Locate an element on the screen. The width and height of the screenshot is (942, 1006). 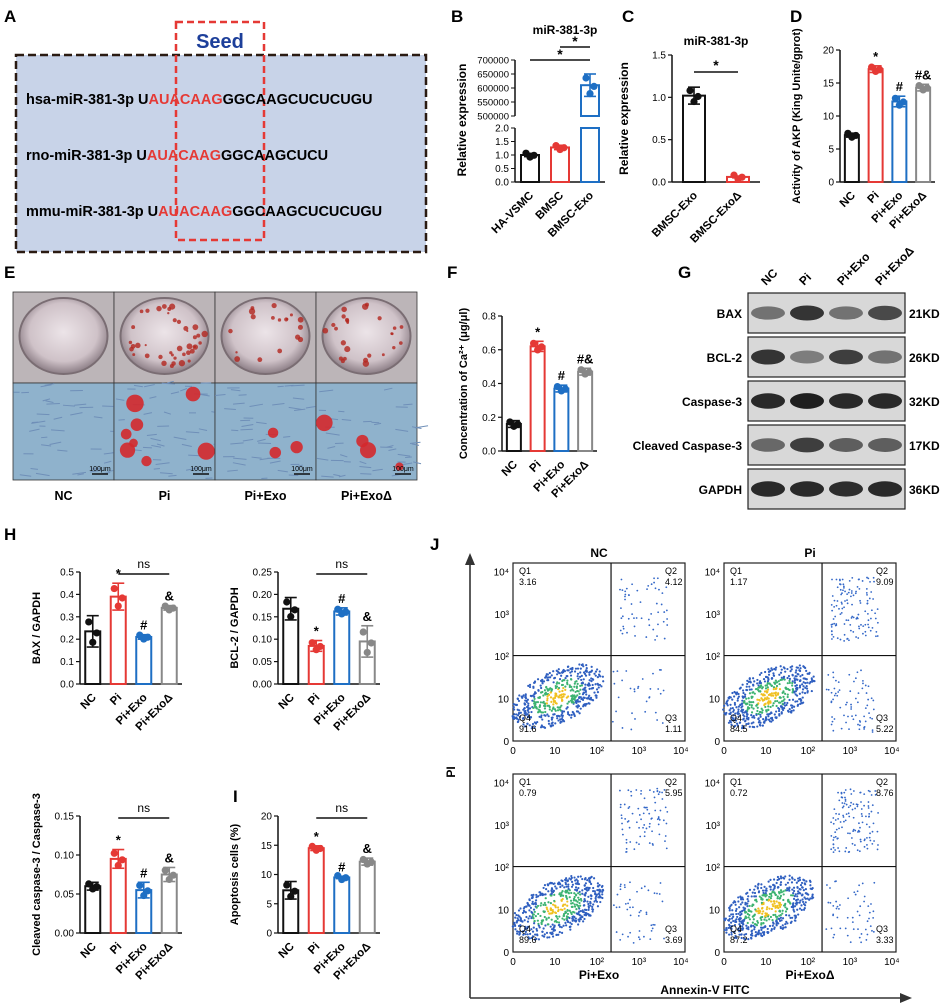
y-tick-label: 700000 is located at coordinates (493, 61).